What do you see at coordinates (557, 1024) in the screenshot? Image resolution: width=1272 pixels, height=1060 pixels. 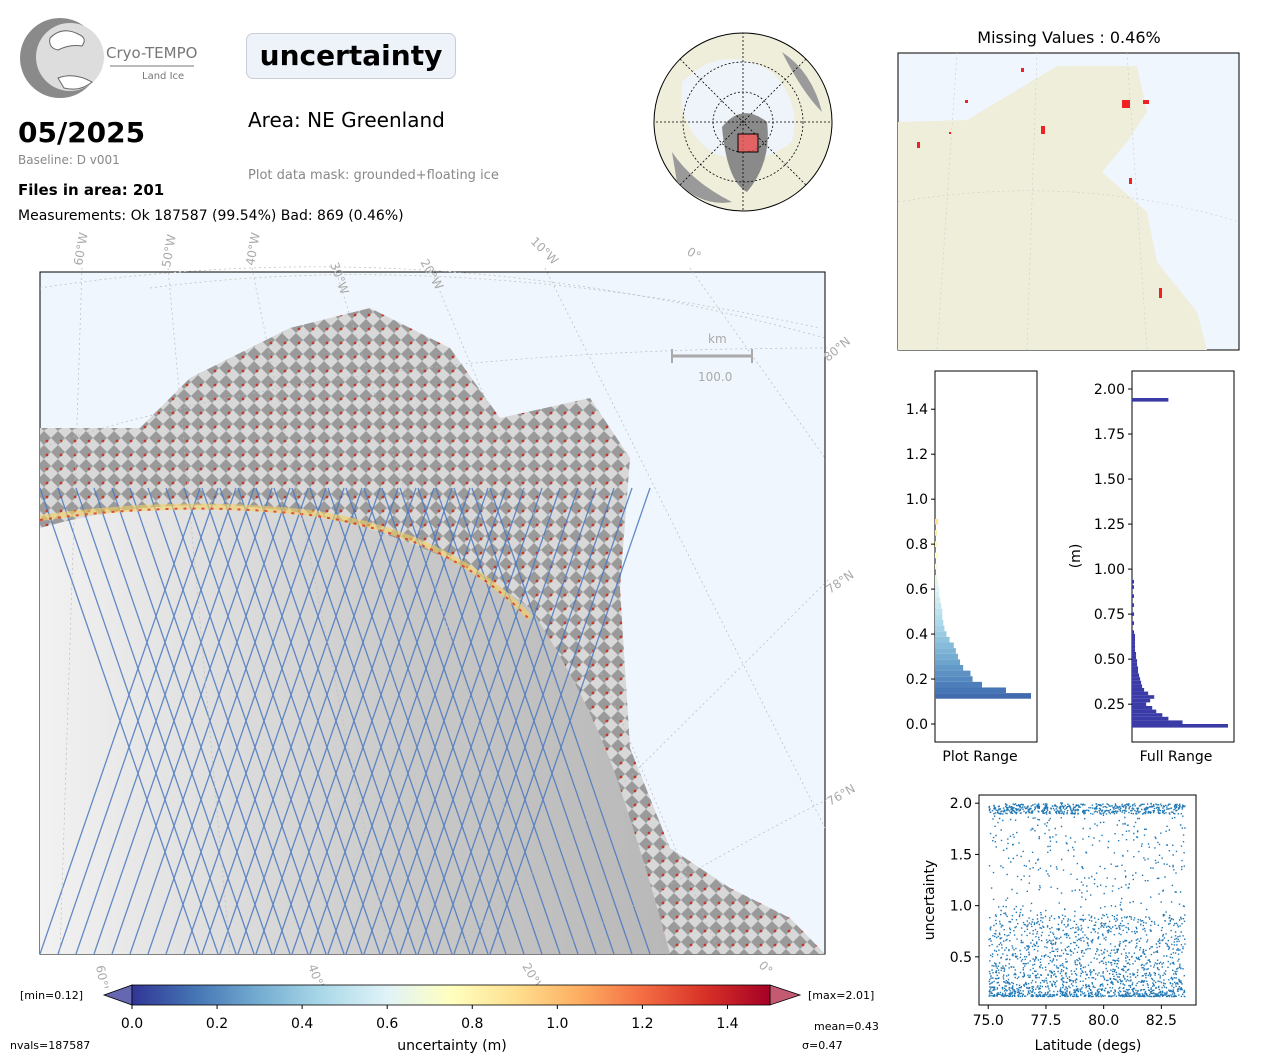 I see `colorbar-tick: 1.0` at bounding box center [557, 1024].